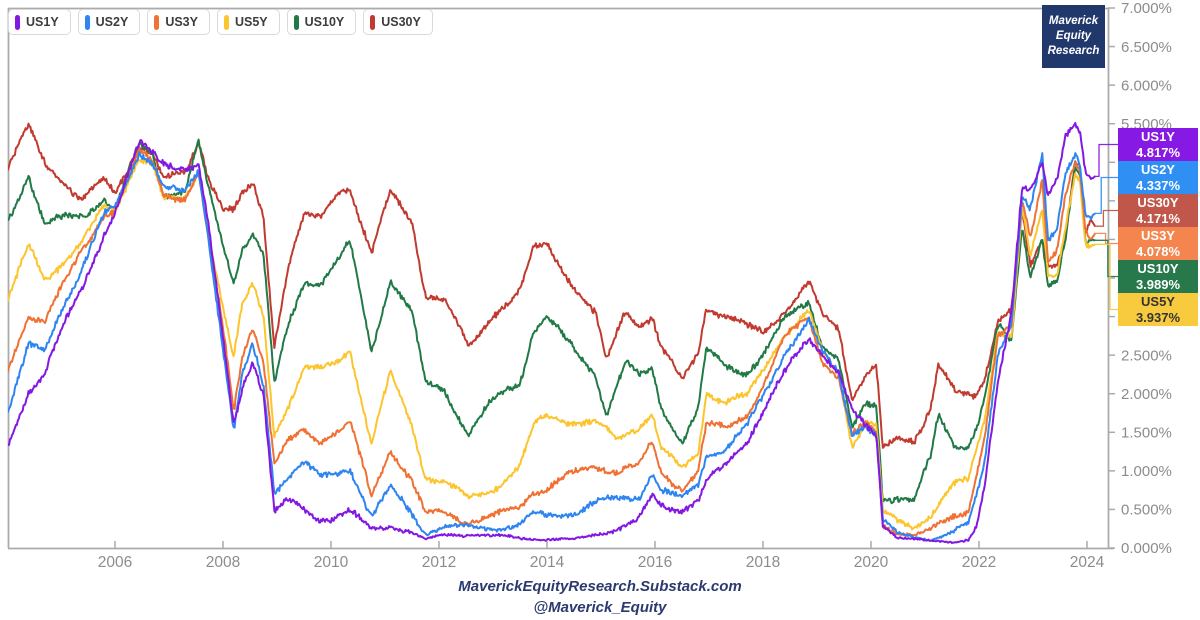  What do you see at coordinates (1158, 301) in the screenshot?
I see `value-label-series-name: US5Y` at bounding box center [1158, 301].